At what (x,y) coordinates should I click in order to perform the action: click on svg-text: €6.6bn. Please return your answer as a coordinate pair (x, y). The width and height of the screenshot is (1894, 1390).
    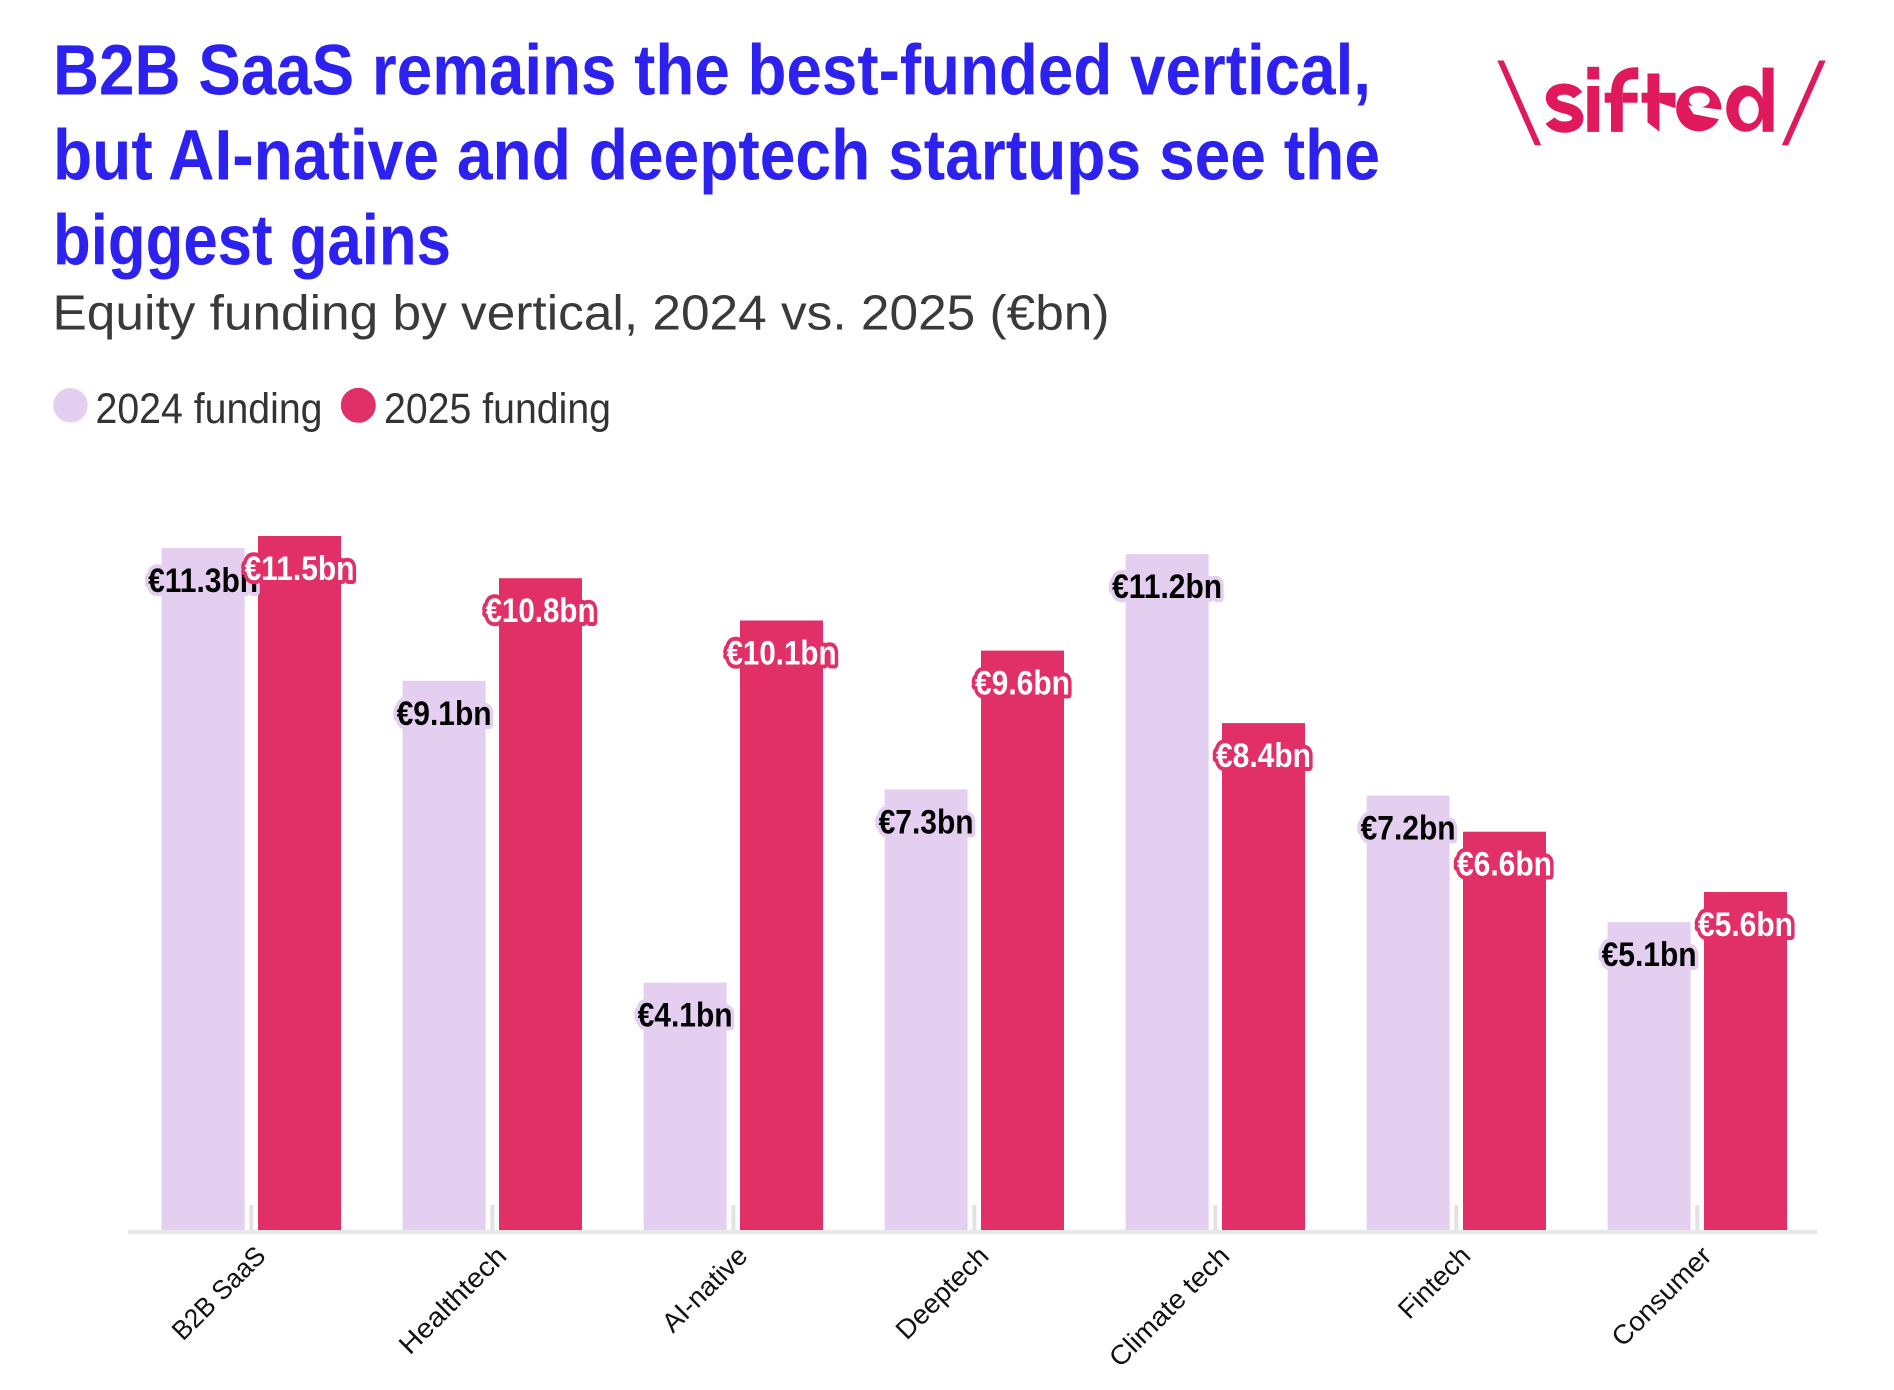
    Looking at the image, I should click on (1504, 865).